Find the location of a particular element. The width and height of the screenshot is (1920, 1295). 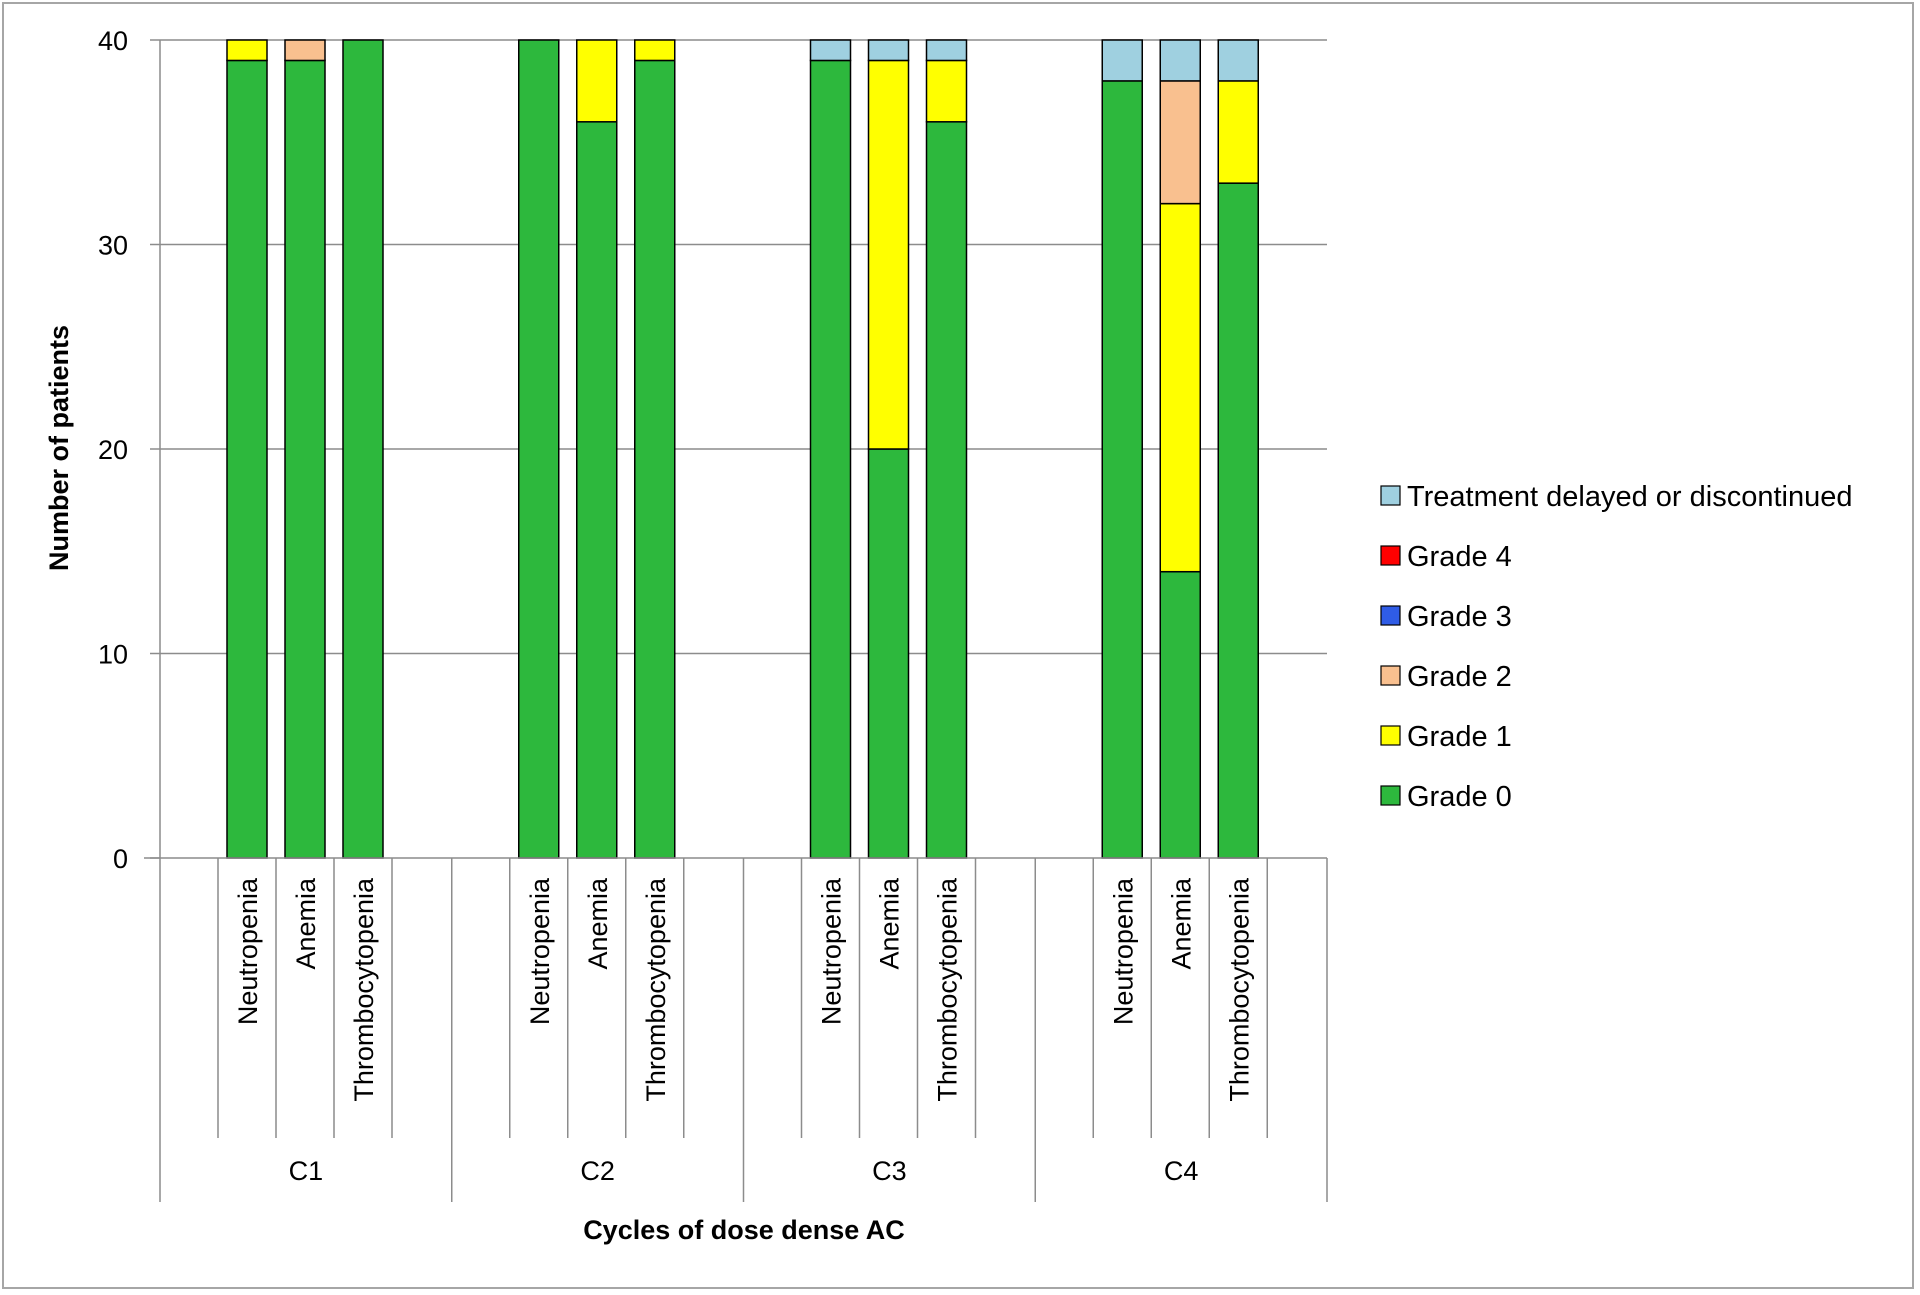

legend-label-grade-4: Grade 4 is located at coordinates (1459, 557).